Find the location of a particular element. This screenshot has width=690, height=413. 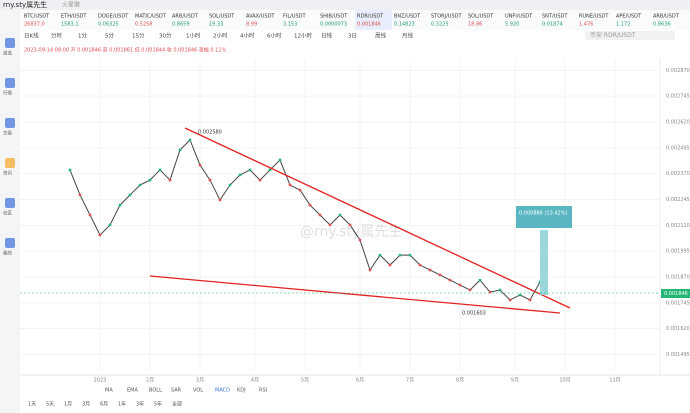

toolbar-item: 周线 is located at coordinates (381, 36).